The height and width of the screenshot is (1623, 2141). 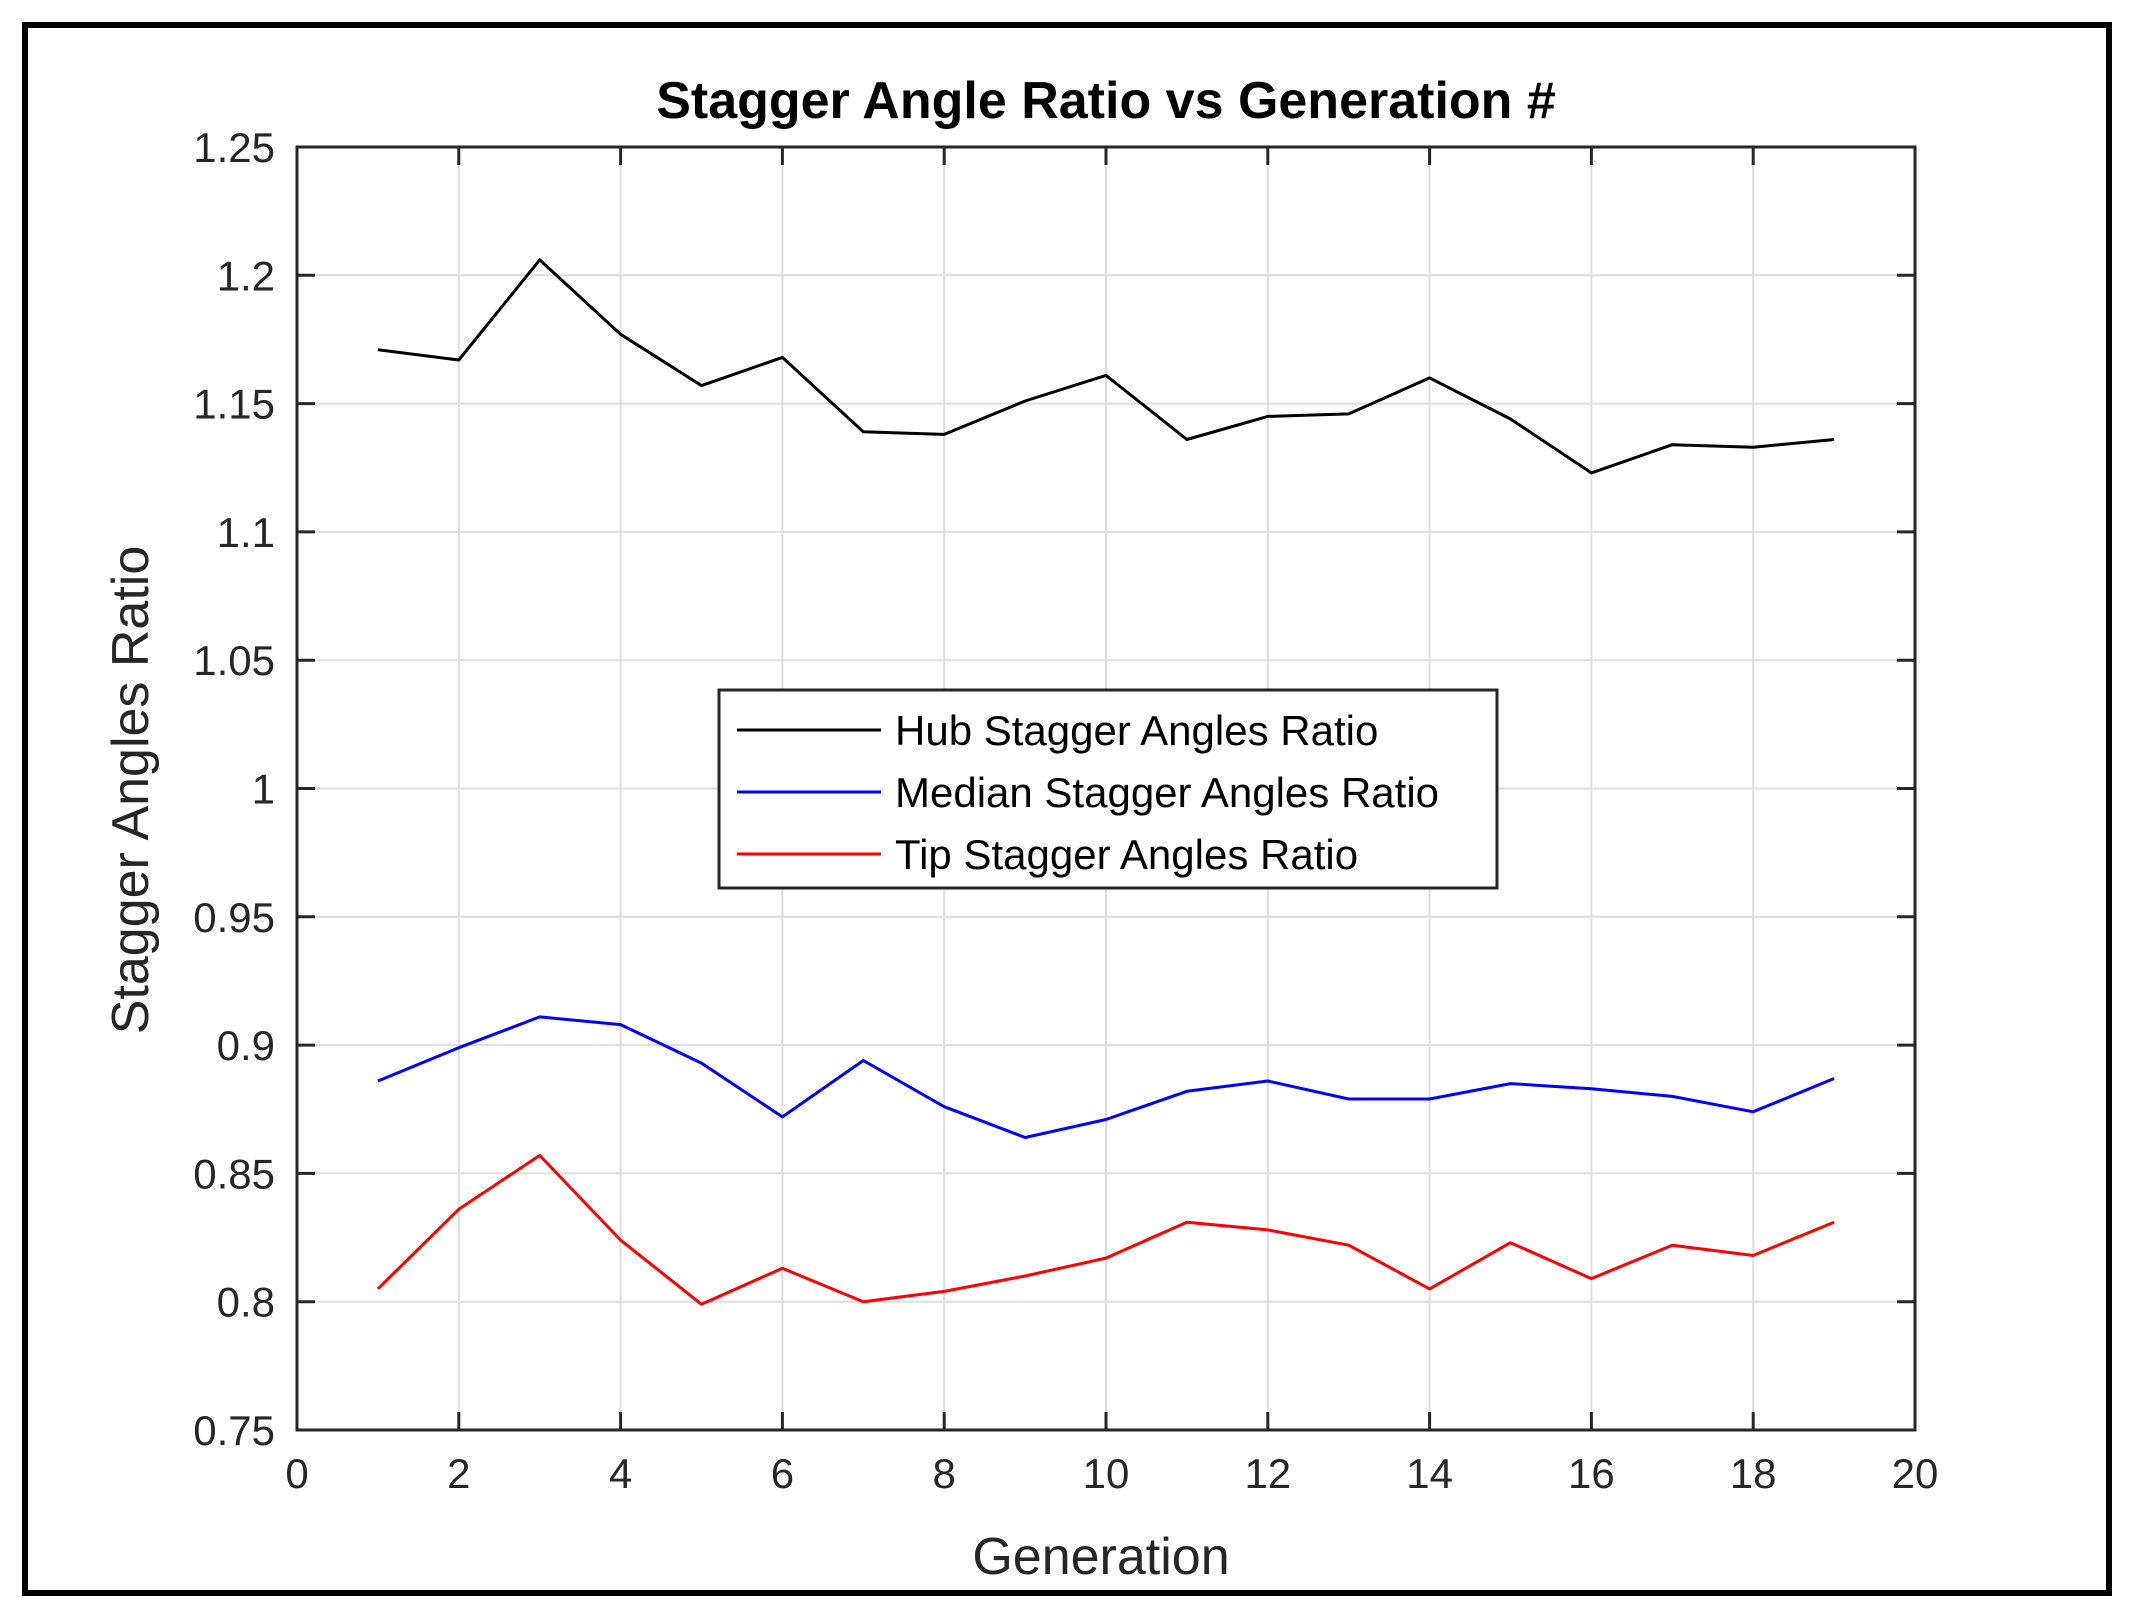 What do you see at coordinates (1136, 730) in the screenshot?
I see `legend-label: Hub Stagger Angles Ratio` at bounding box center [1136, 730].